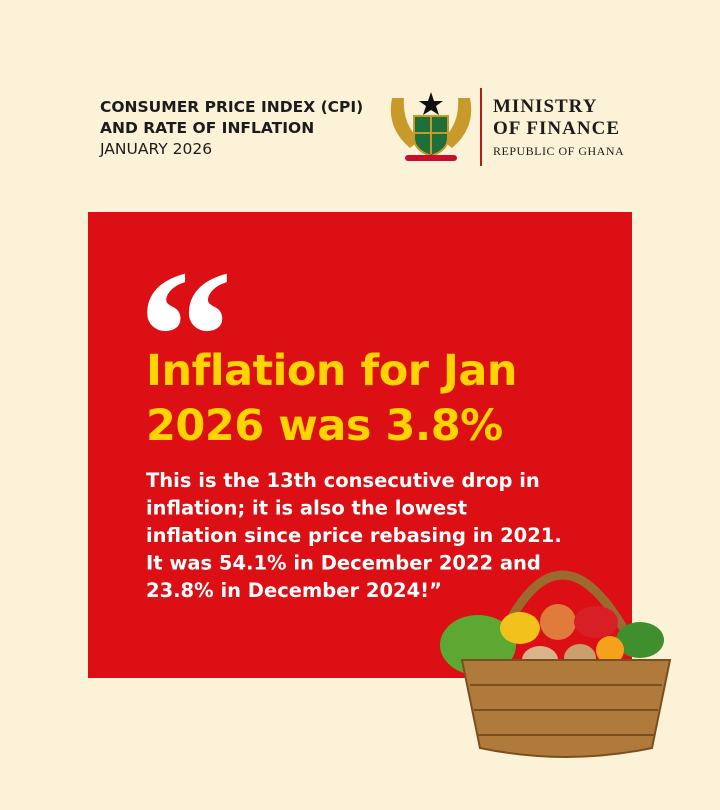  Describe the element at coordinates (324, 426) in the screenshot. I see `headline: 2026 was 3.8%` at that location.